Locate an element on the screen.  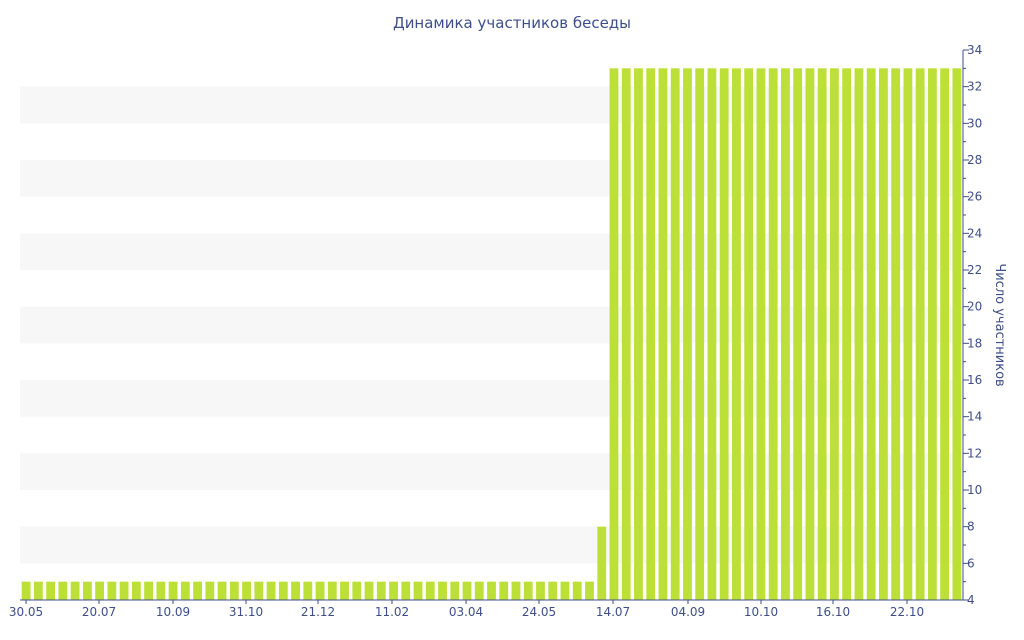
y-tick-label: 10 is located at coordinates (974, 490).